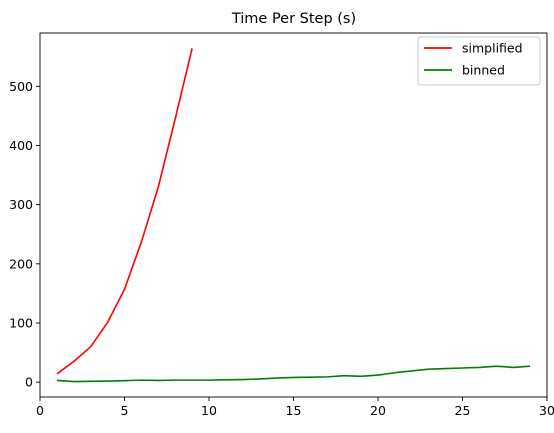  What do you see at coordinates (21, 145) in the screenshot?
I see `y-tick-label: 400` at bounding box center [21, 145].